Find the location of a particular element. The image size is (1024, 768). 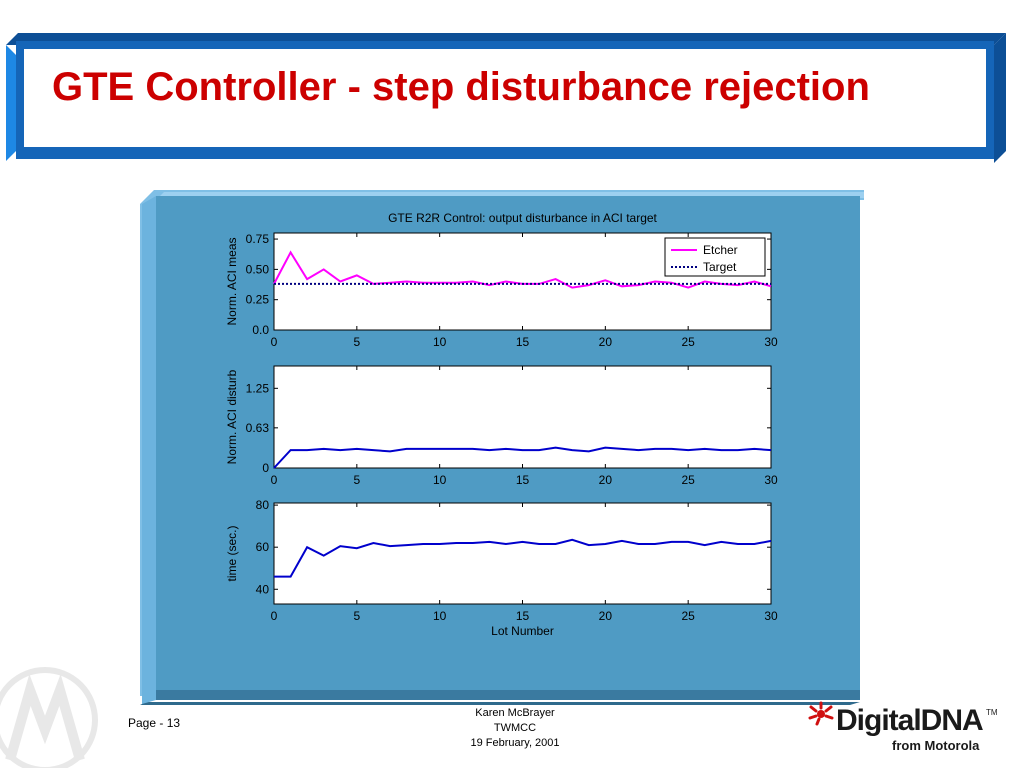

y-tick-label: 40 is located at coordinates (263, 589).